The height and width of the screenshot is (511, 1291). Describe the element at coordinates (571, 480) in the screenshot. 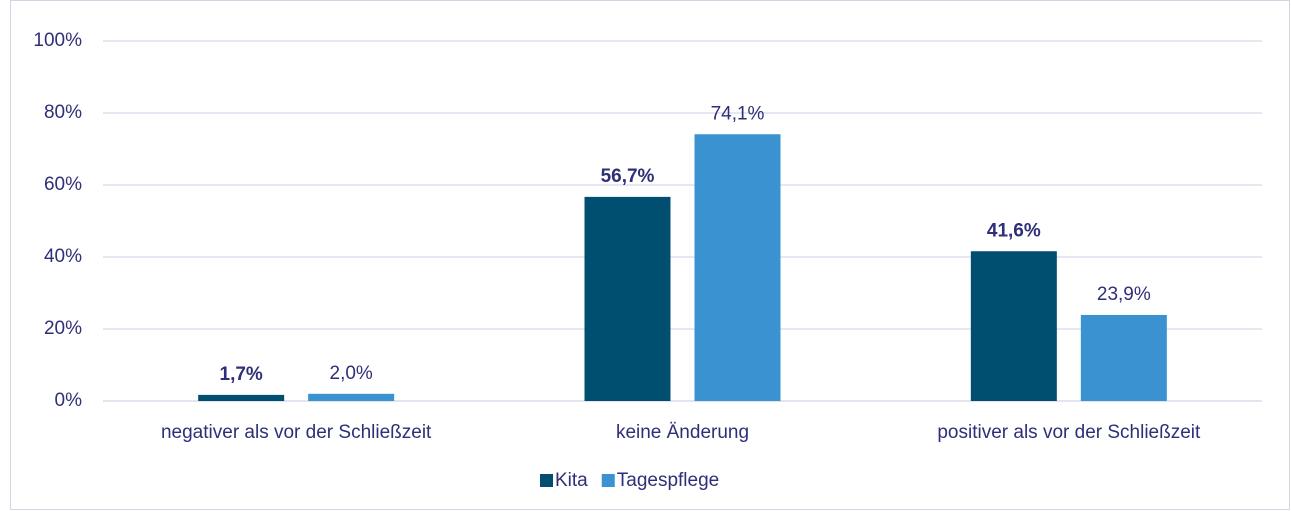

I see `legend-label: Kita` at that location.